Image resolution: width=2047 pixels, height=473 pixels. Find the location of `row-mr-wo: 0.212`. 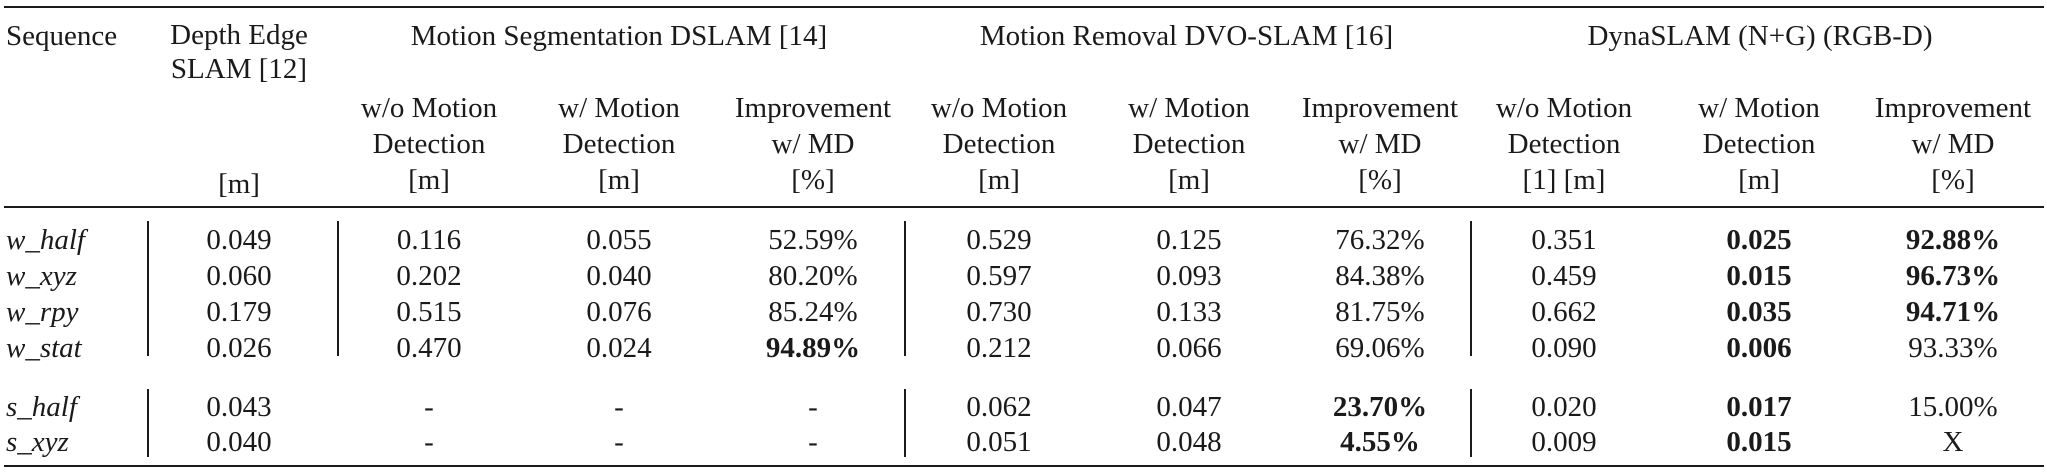

row-mr-wo: 0.212 is located at coordinates (999, 348).